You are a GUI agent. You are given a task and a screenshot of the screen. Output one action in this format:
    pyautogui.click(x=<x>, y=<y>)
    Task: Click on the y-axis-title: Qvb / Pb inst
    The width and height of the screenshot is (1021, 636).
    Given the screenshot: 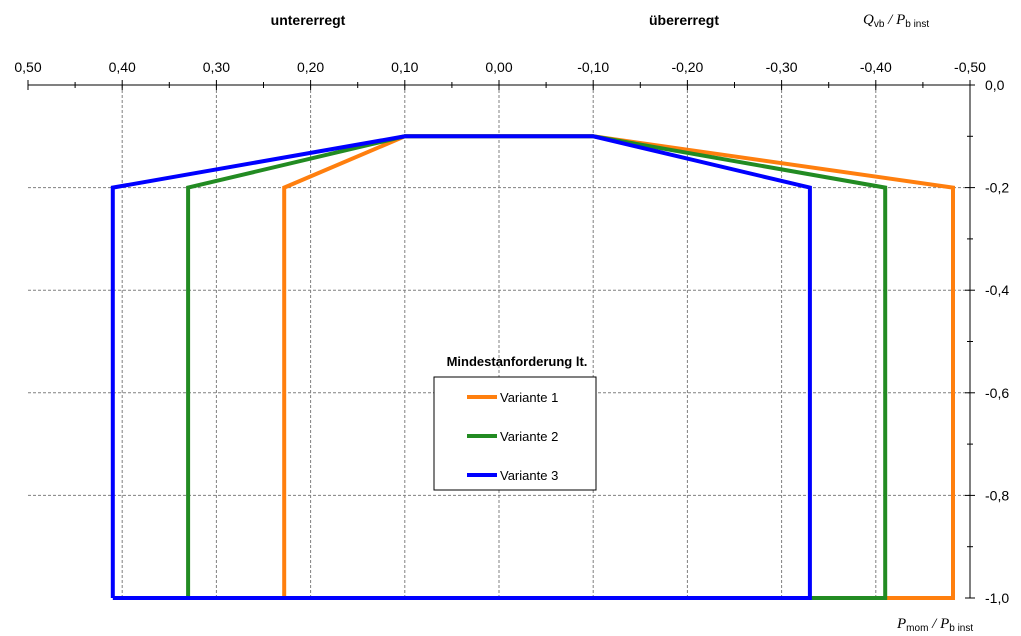 What is the action you would take?
    pyautogui.click(x=896, y=21)
    